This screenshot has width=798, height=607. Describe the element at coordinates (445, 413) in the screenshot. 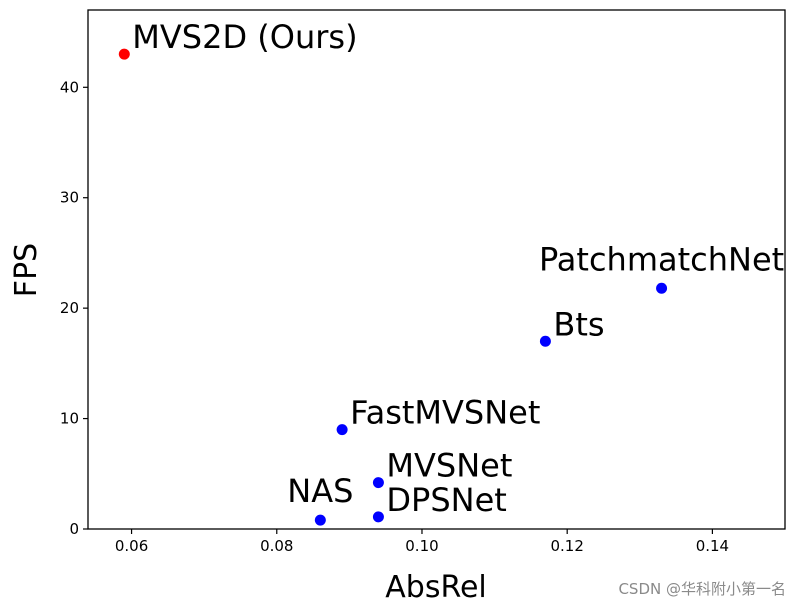

I see `point-label: FastMVSNet` at that location.